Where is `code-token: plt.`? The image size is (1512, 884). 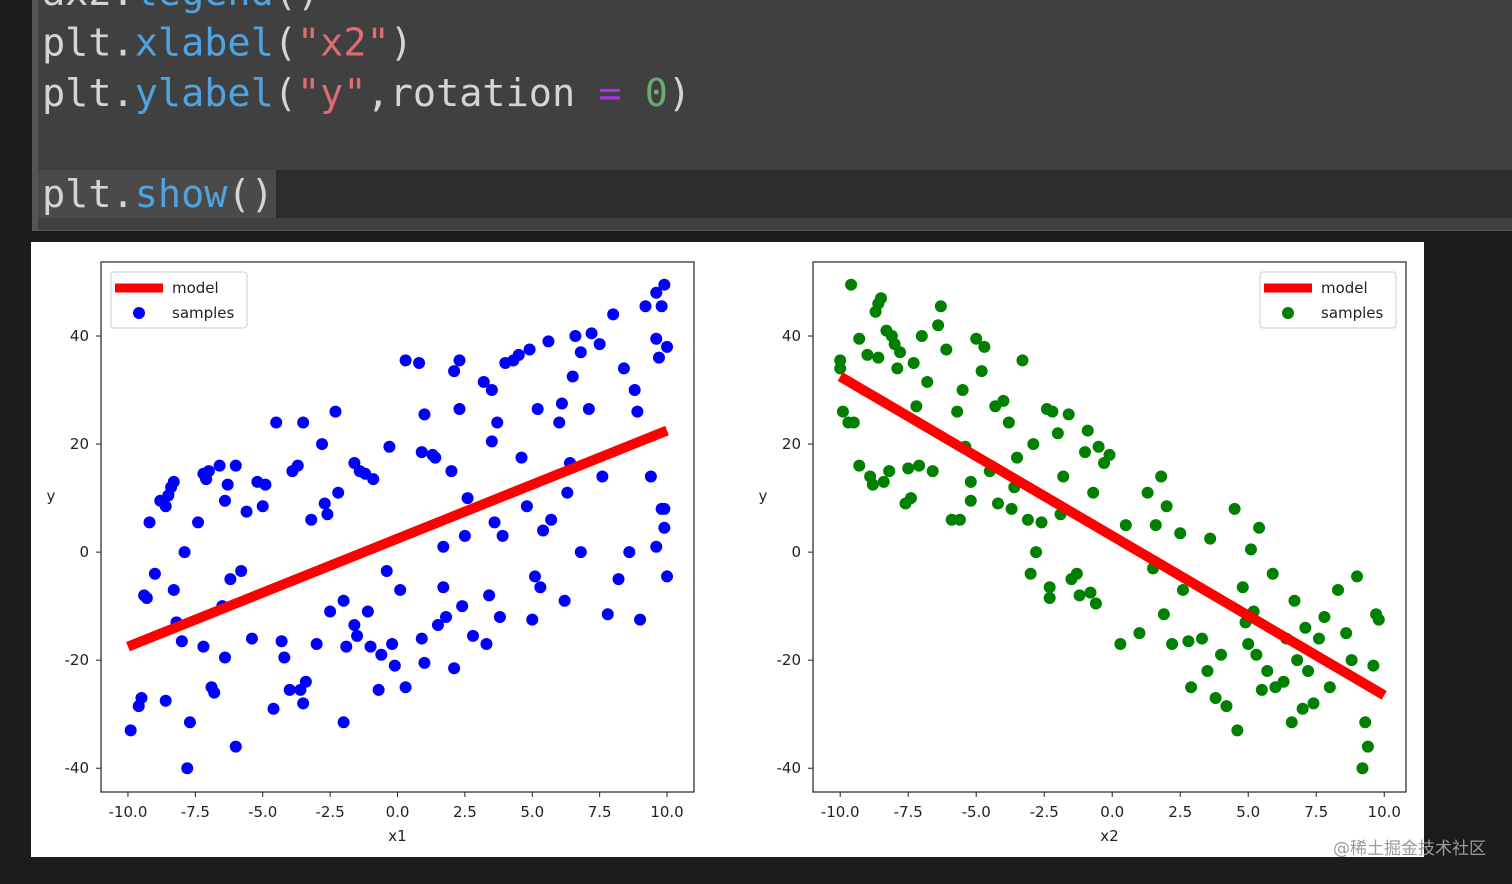
code-token: plt. is located at coordinates (88, 194).